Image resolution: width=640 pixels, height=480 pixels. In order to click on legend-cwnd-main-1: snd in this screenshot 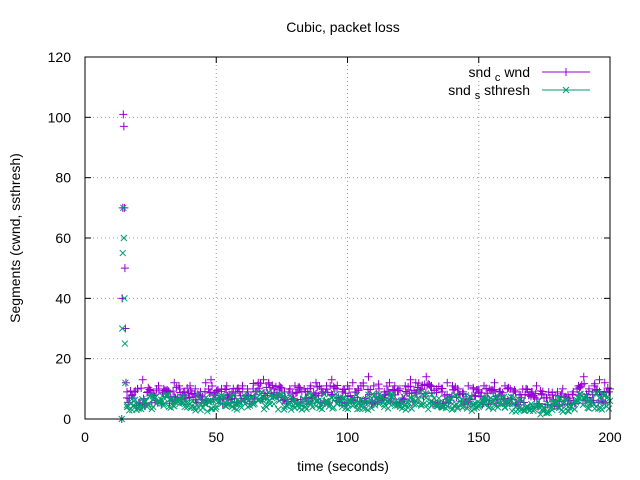, I will do `click(479, 72)`.